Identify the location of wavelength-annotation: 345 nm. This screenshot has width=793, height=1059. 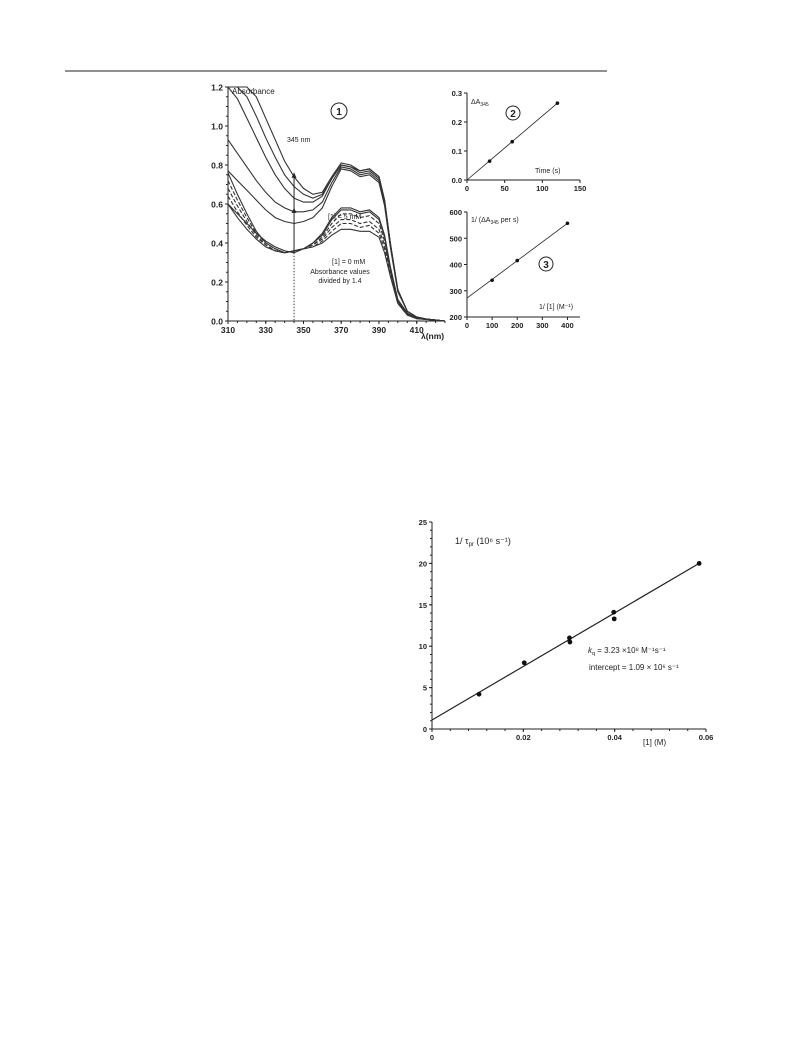
(299, 140).